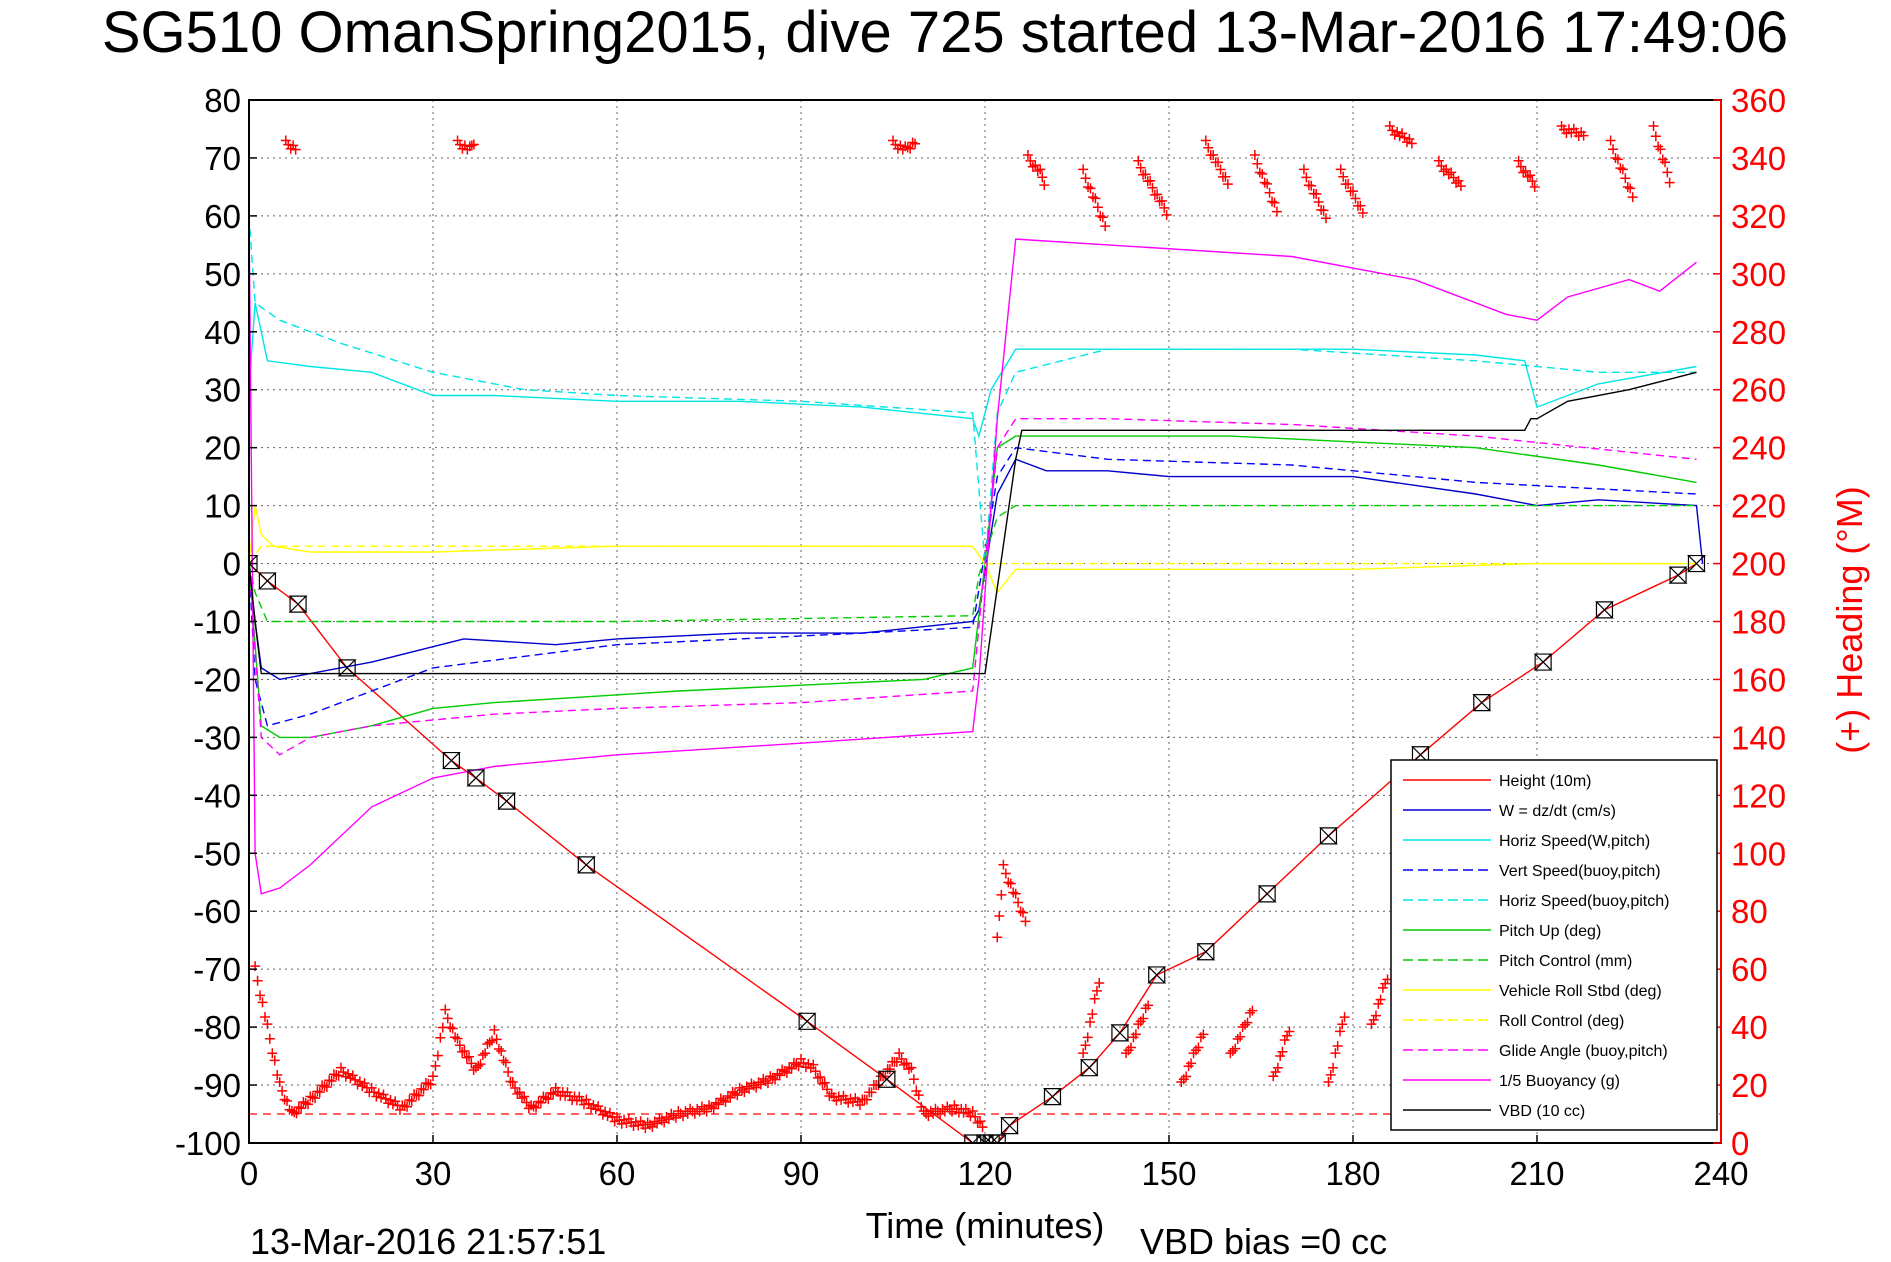 The image size is (1891, 1262). What do you see at coordinates (232, 564) in the screenshot?
I see `y-tick-label: 0` at bounding box center [232, 564].